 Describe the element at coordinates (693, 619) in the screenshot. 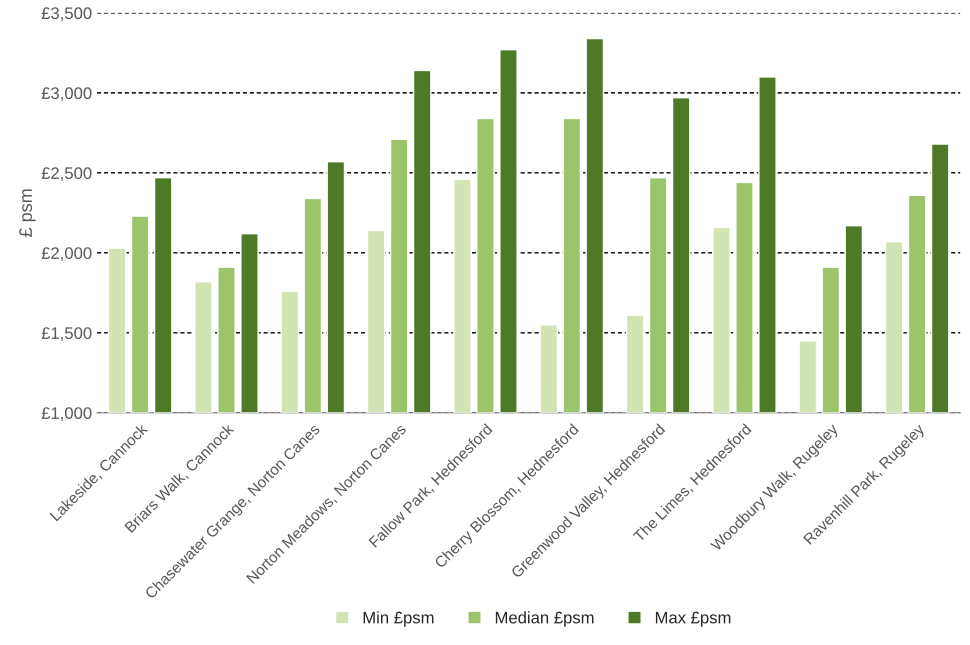

I see `legend-label: Max £psm` at that location.